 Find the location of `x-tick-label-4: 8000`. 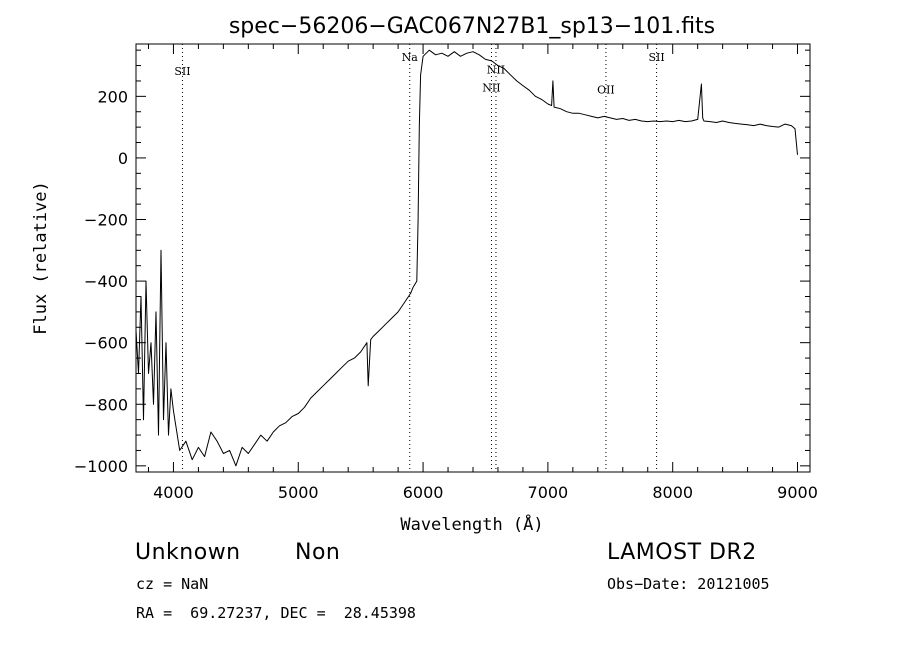

x-tick-label-4: 8000 is located at coordinates (672, 492).